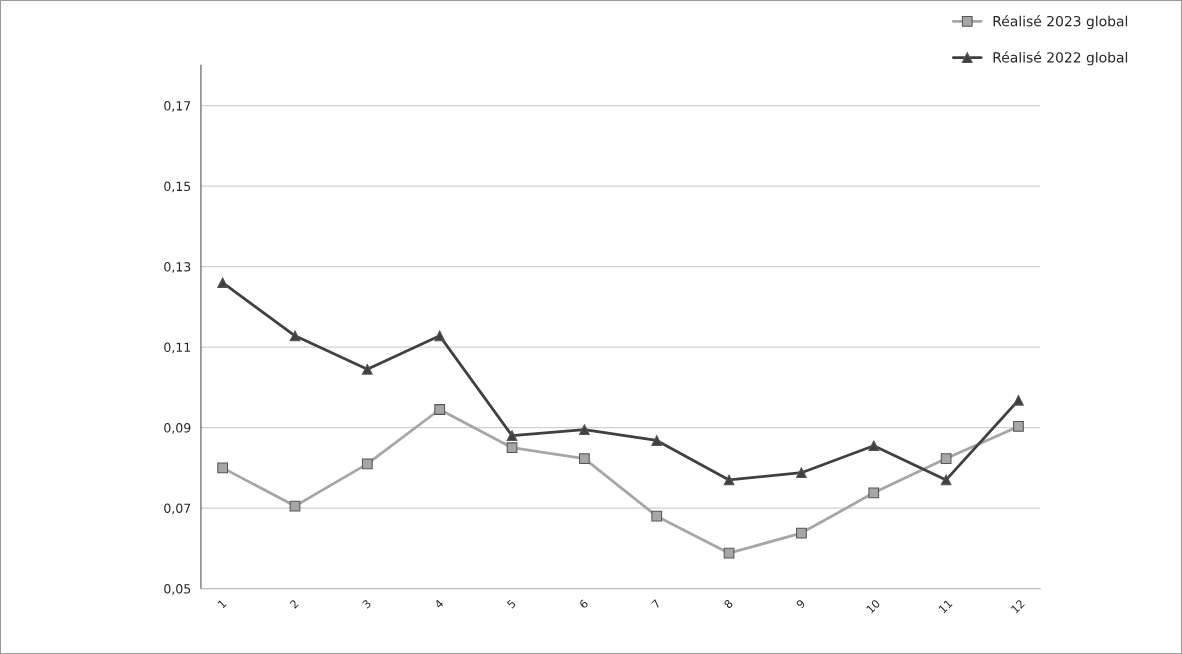 Image resolution: width=1182 pixels, height=654 pixels. I want to click on y-tick-label: 0,11, so click(177, 348).